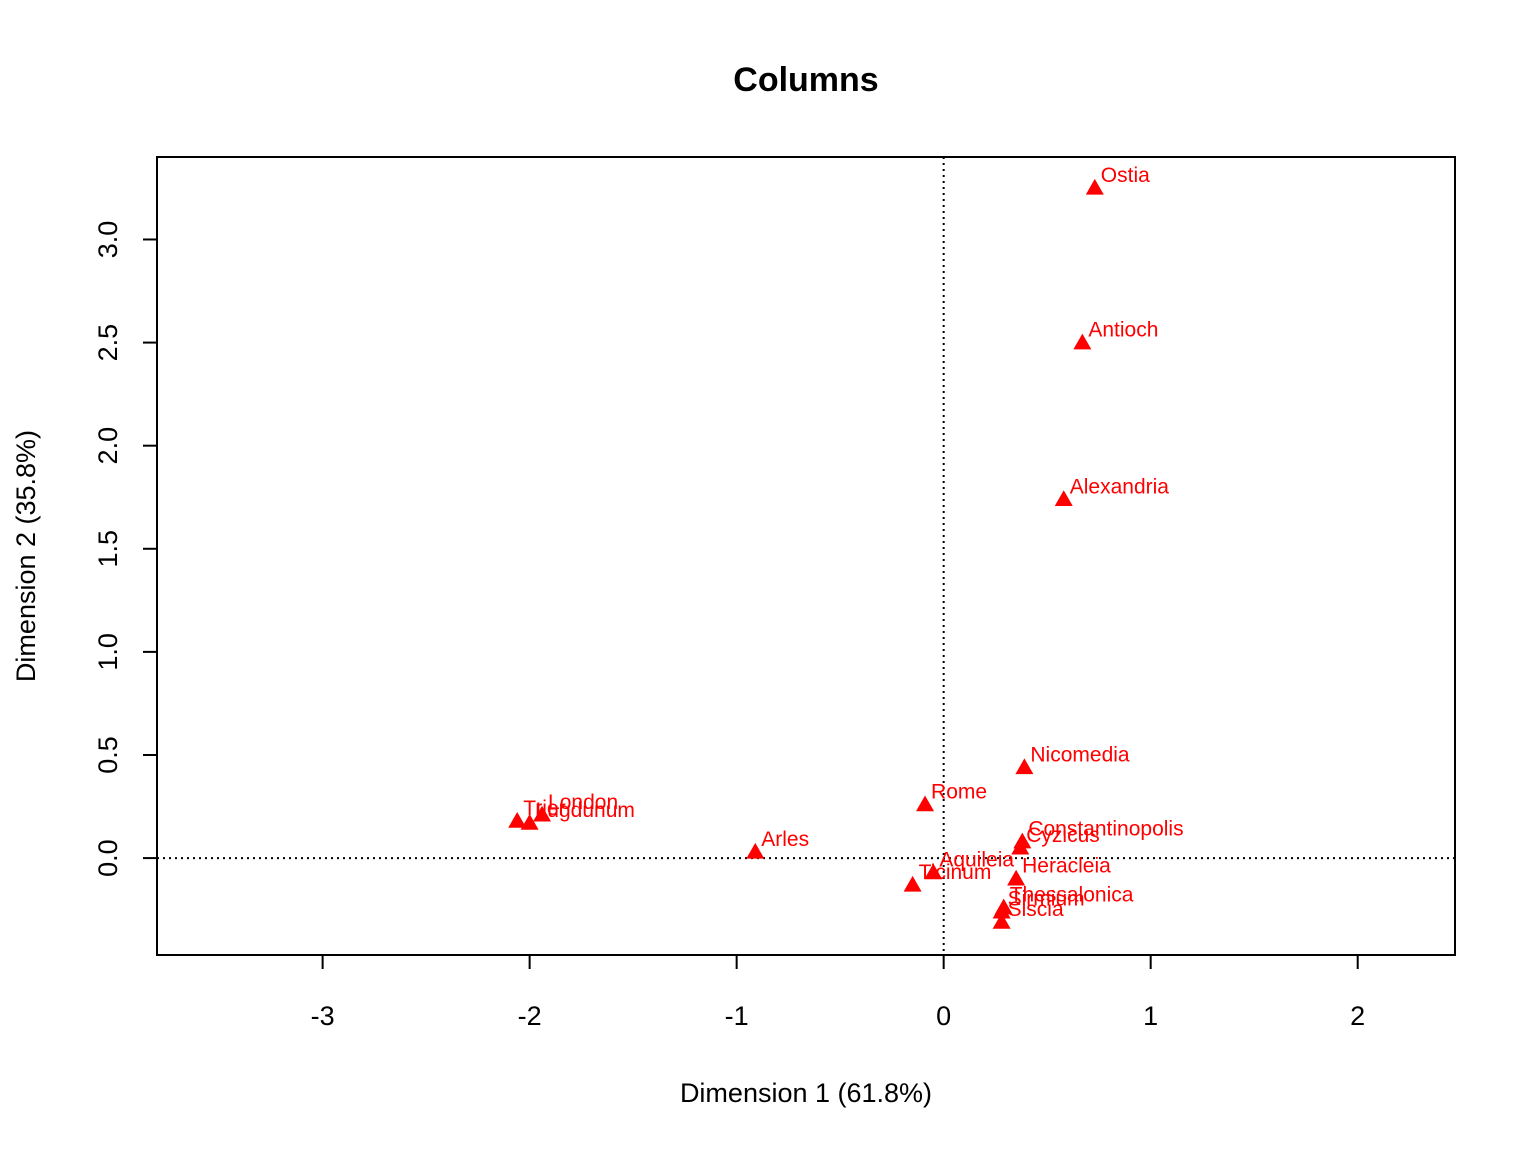 This screenshot has width=1536, height=1152. I want to click on x-tick-label: 1, so click(1150, 1016).